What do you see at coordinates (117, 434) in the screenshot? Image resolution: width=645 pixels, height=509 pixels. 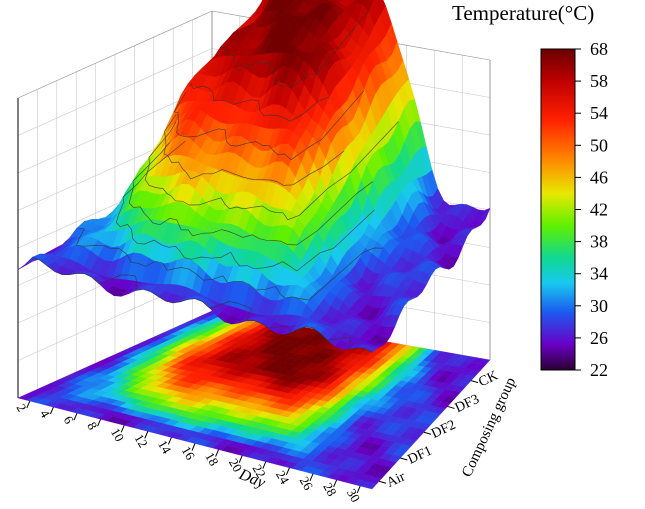 I see `day-tick-label: 10` at bounding box center [117, 434].